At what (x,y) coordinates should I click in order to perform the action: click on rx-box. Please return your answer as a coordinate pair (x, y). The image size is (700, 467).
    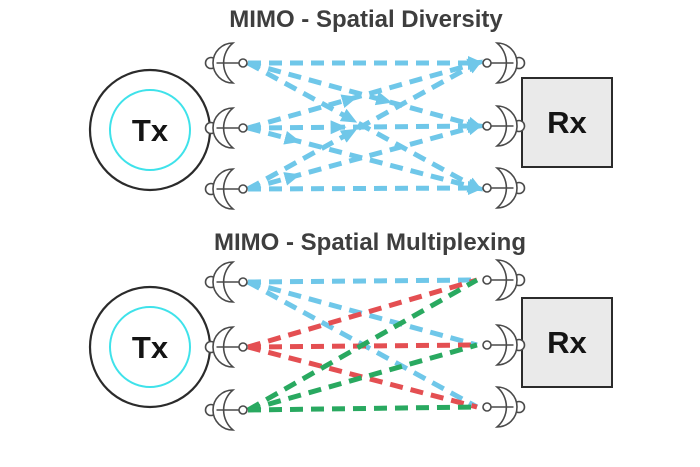
    Looking at the image, I should click on (567, 122).